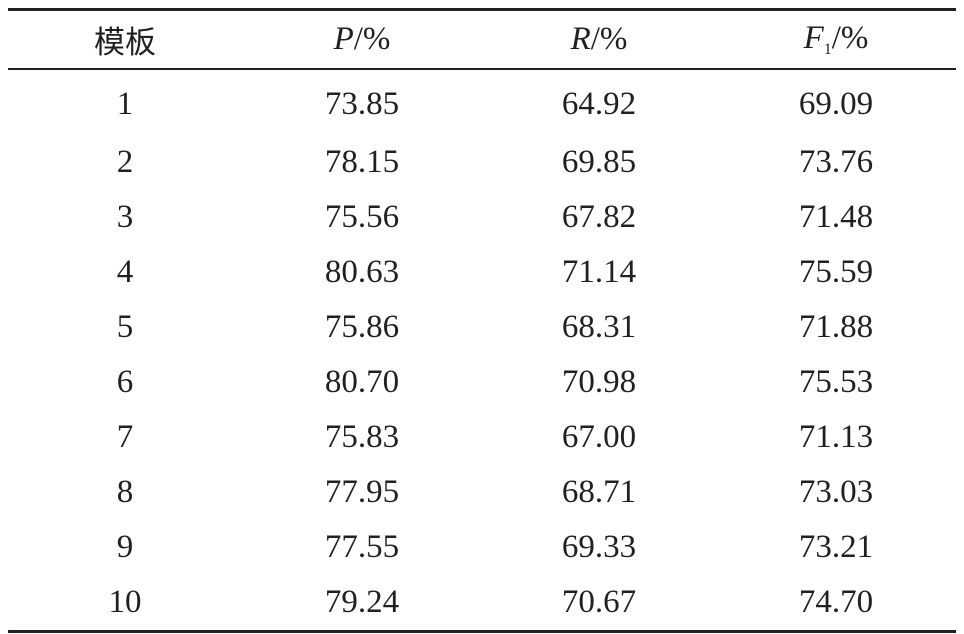 Image resolution: width=964 pixels, height=634 pixels. Describe the element at coordinates (125, 327) in the screenshot. I see `cell-template: 5` at that location.